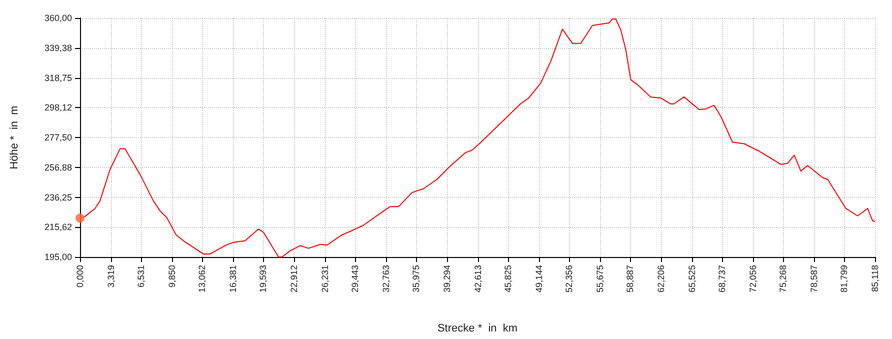  What do you see at coordinates (661, 279) in the screenshot?
I see `x-tick-label: 62,206` at bounding box center [661, 279].